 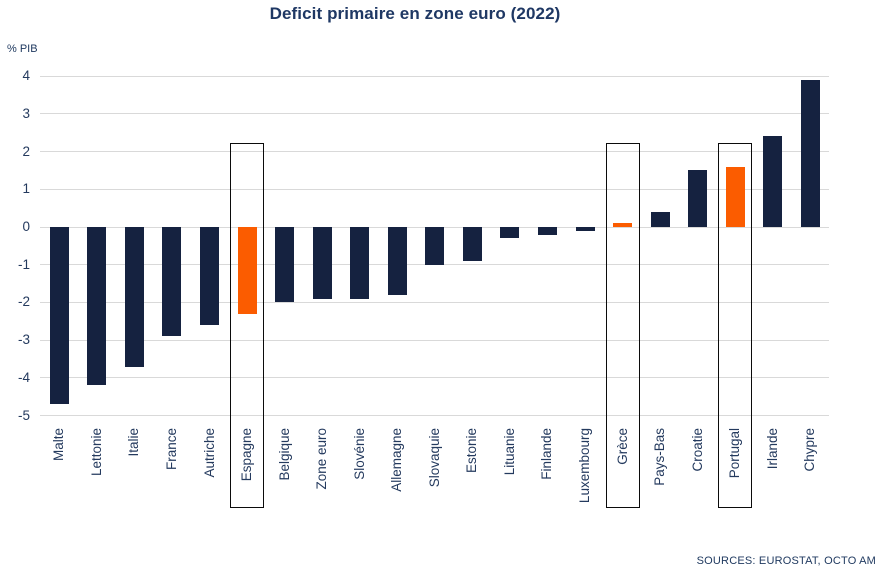 I want to click on bar-belgique, so click(x=285, y=265).